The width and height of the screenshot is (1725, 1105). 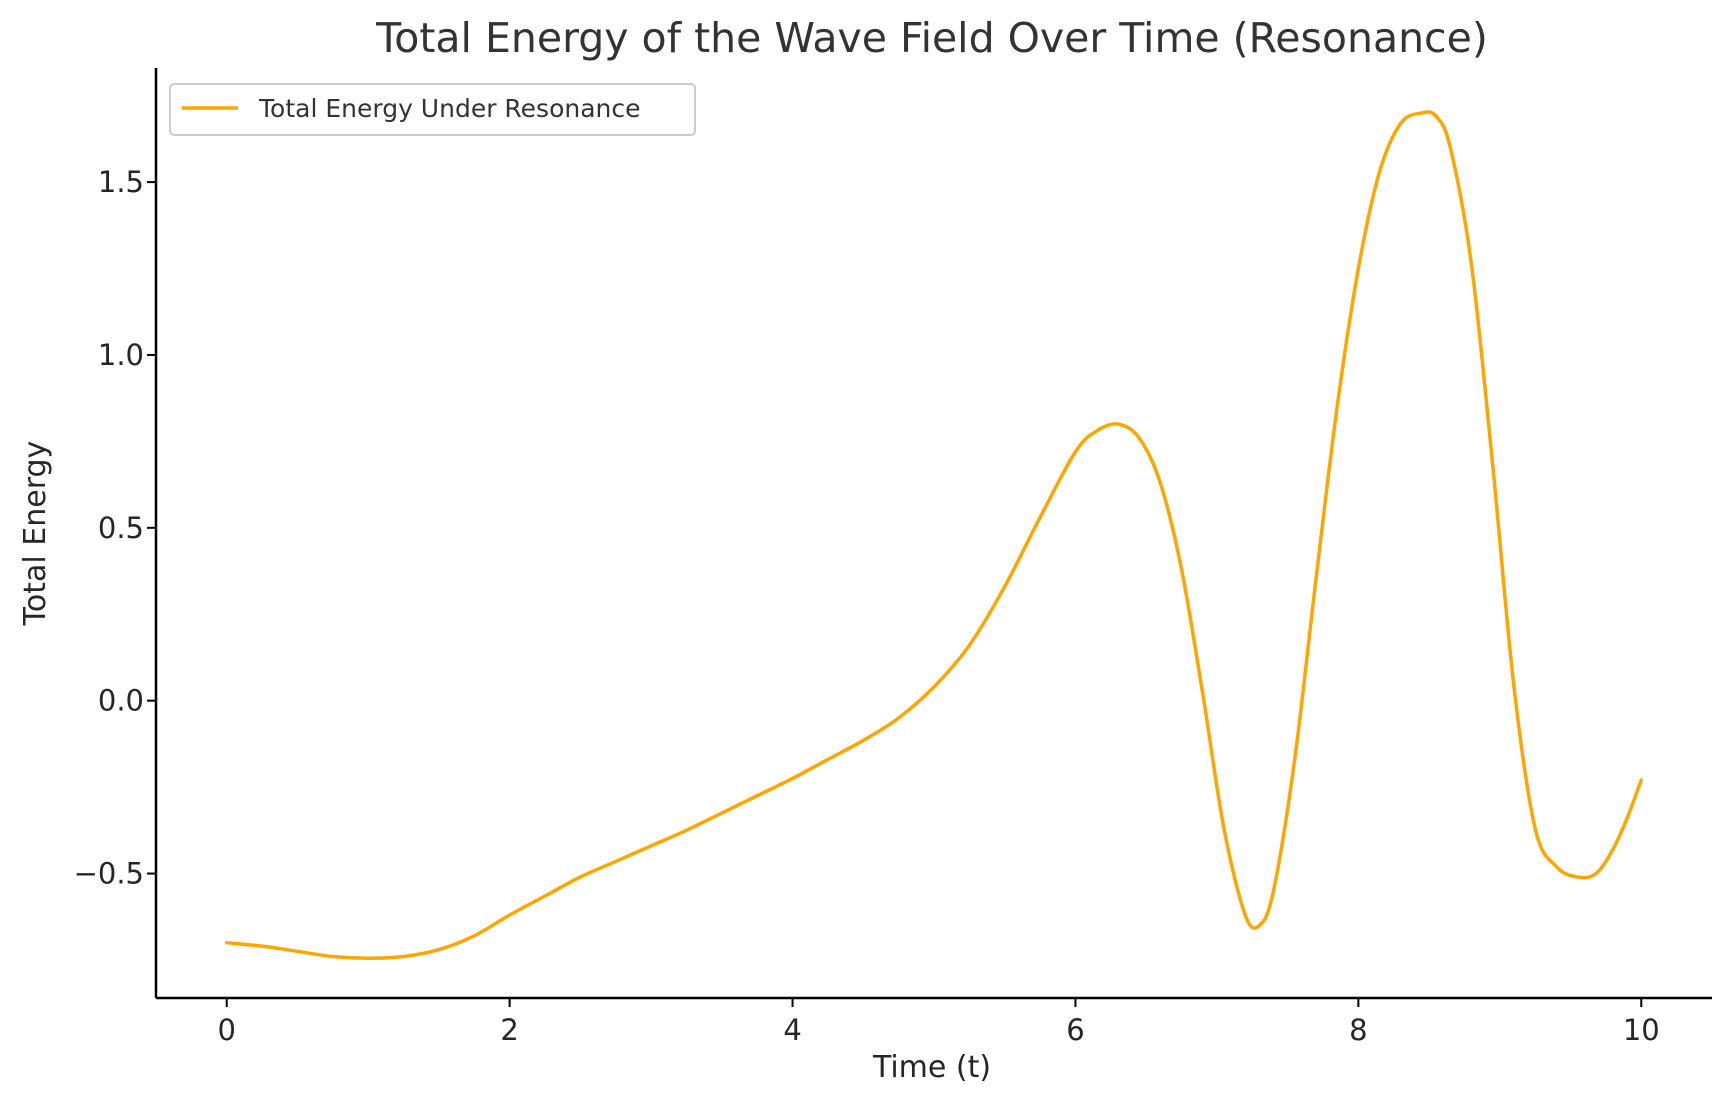 What do you see at coordinates (1358, 1030) in the screenshot?
I see `x-tick-label: 8` at bounding box center [1358, 1030].